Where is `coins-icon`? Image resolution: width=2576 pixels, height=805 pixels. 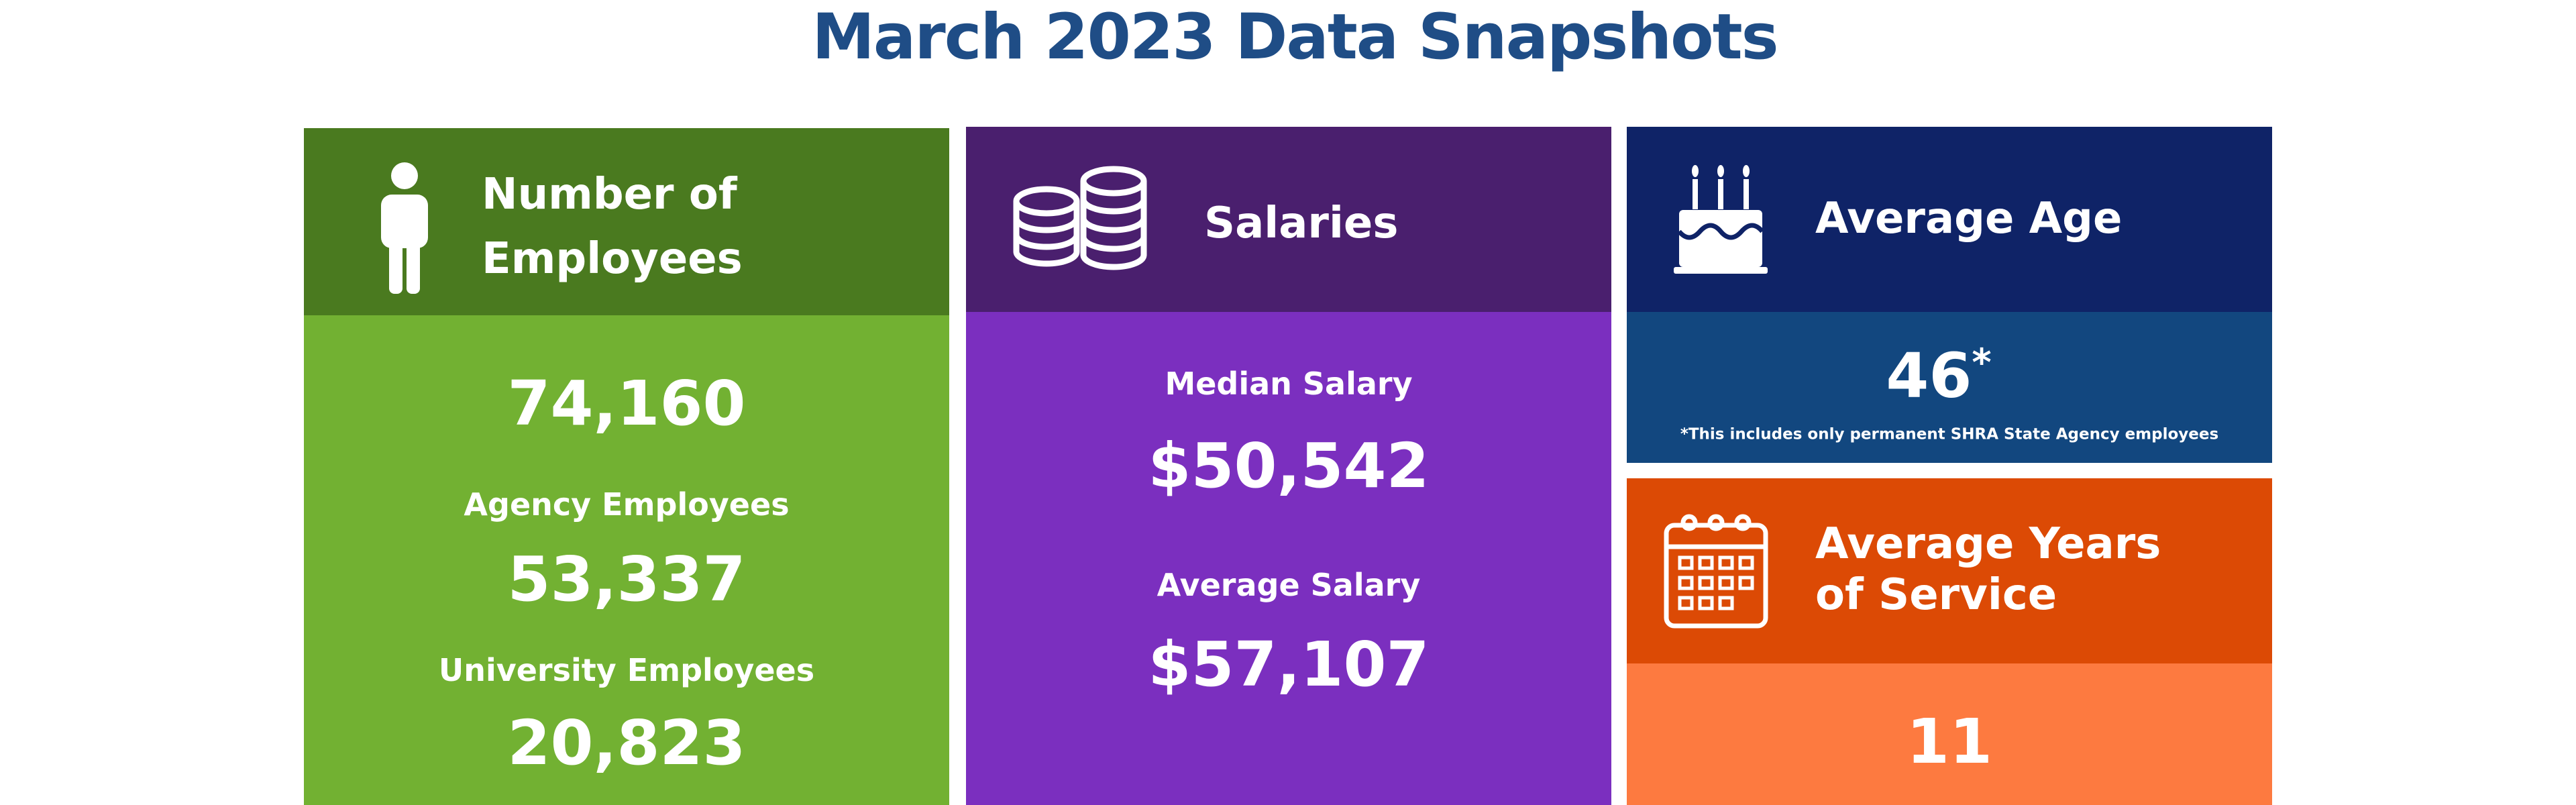
coins-icon is located at coordinates (1080, 218).